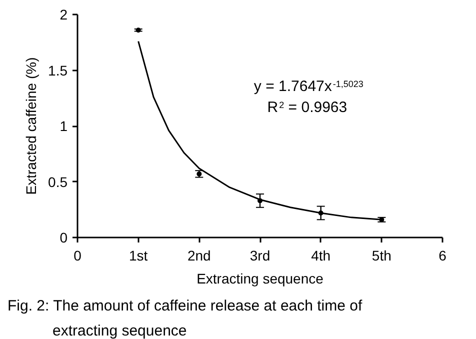 The height and width of the screenshot is (339, 476). What do you see at coordinates (64, 14) in the screenshot?
I see `y-tick-label: 2` at bounding box center [64, 14].